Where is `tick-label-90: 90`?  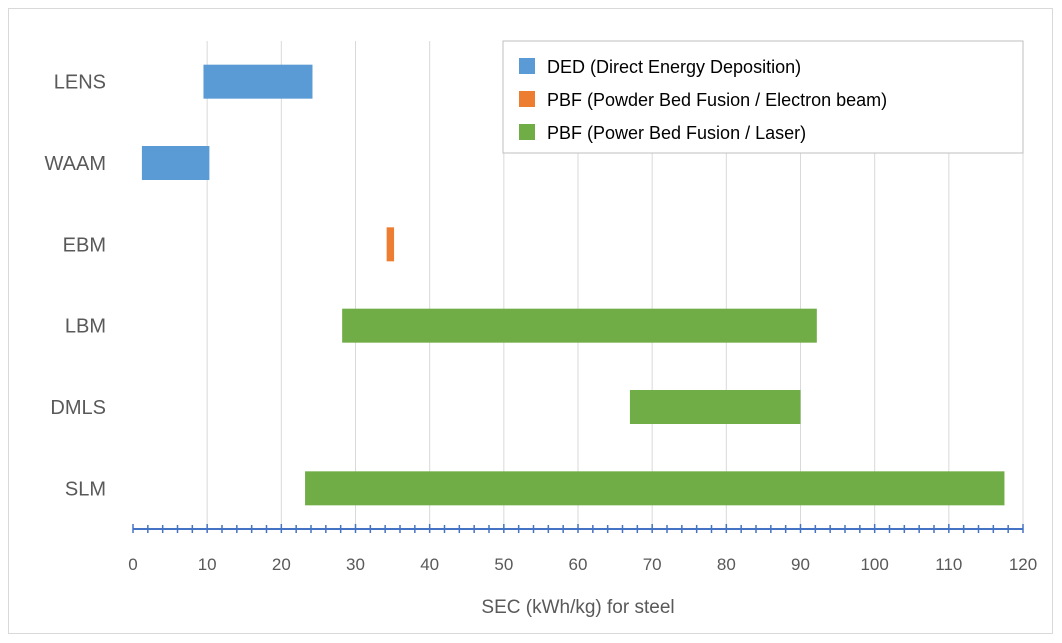
tick-label-90: 90 is located at coordinates (800, 564).